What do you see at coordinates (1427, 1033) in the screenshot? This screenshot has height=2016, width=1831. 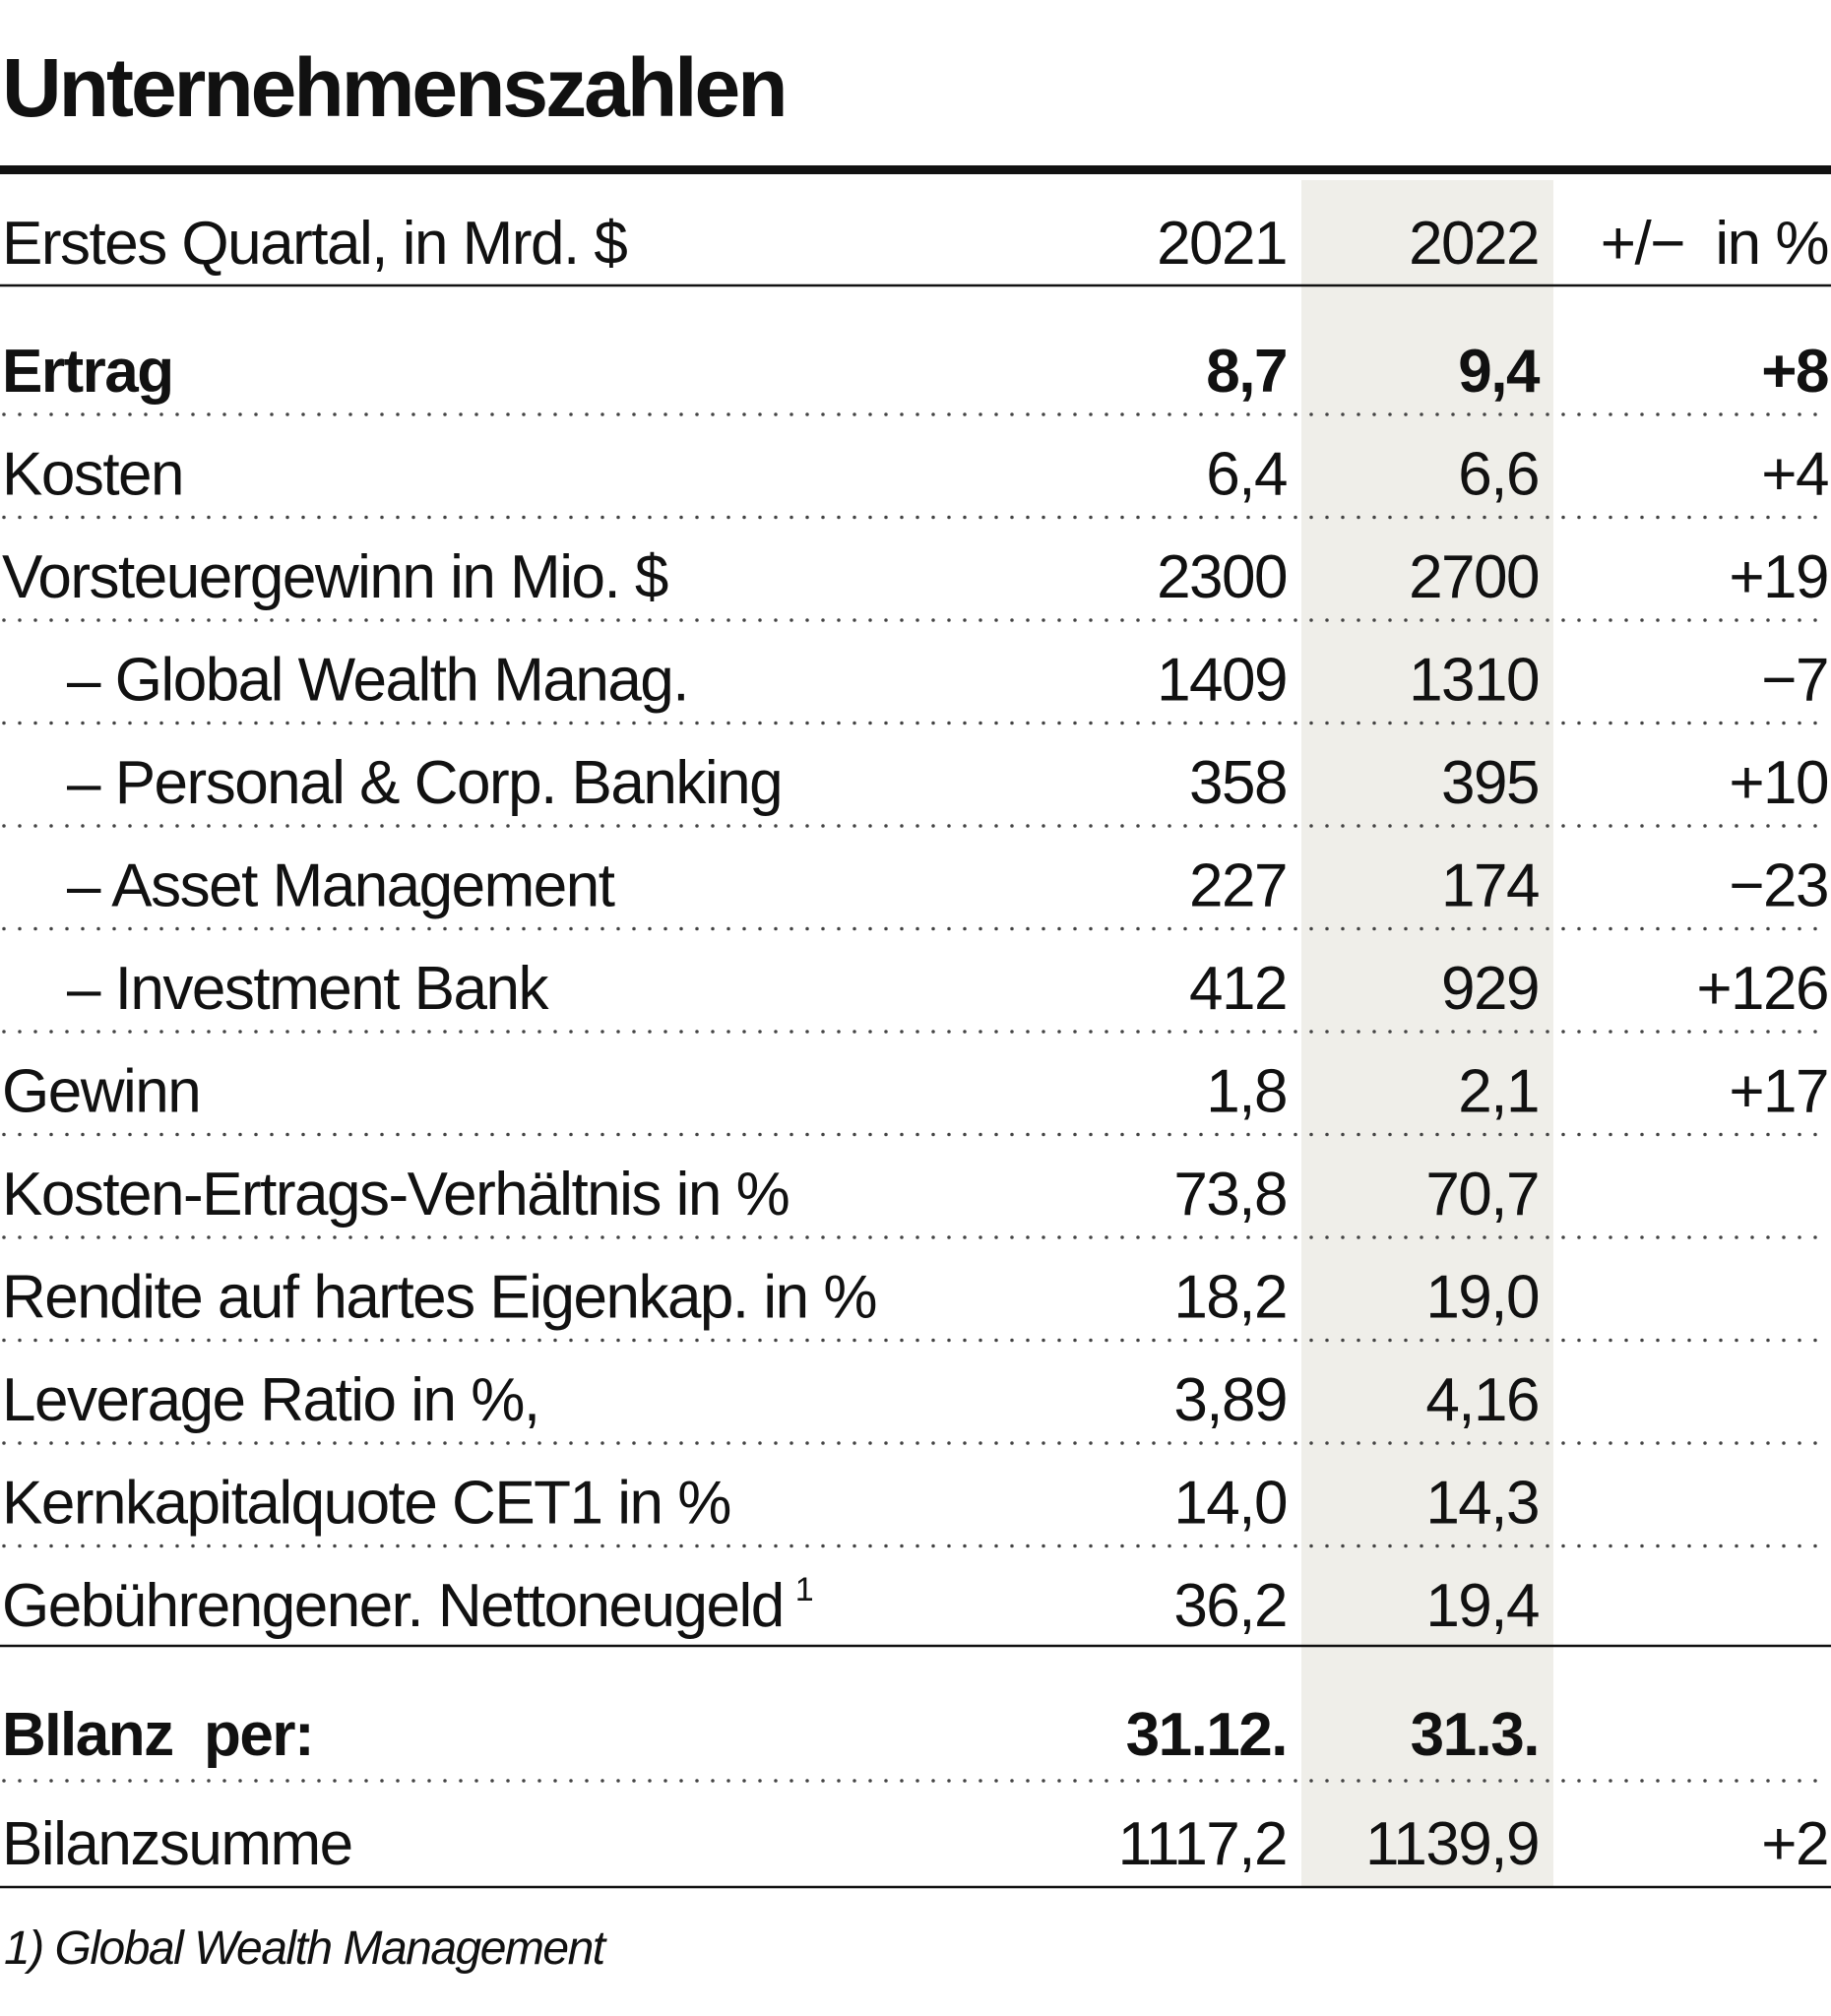 I see `column-shade` at bounding box center [1427, 1033].